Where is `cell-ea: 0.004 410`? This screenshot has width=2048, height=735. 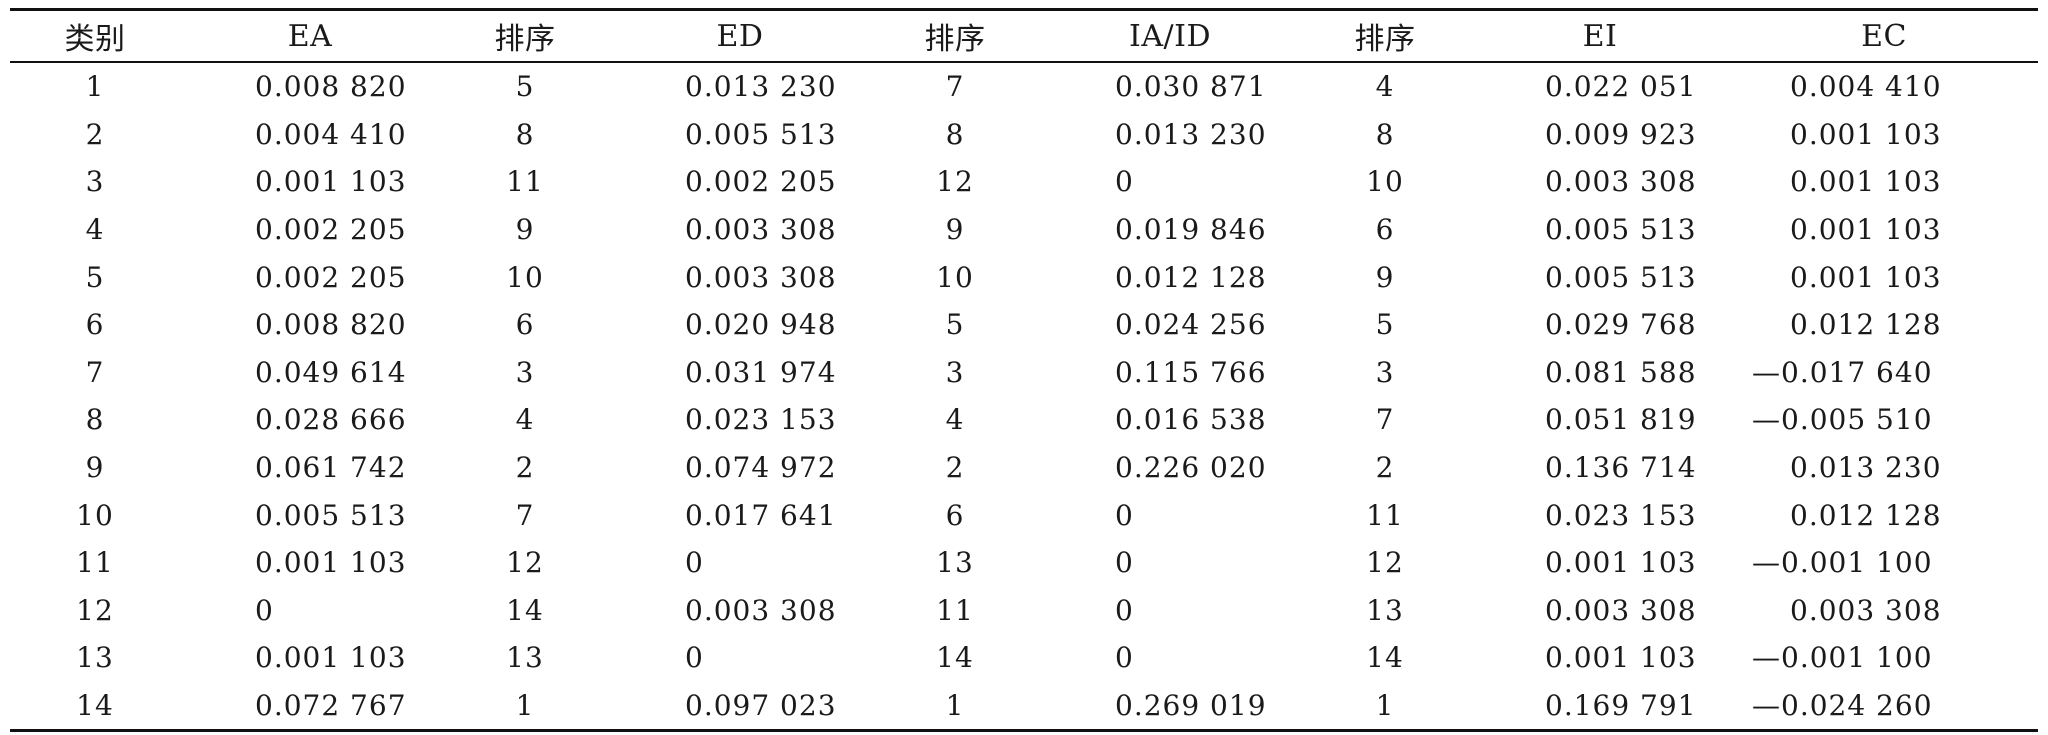 cell-ea: 0.004 410 is located at coordinates (331, 134).